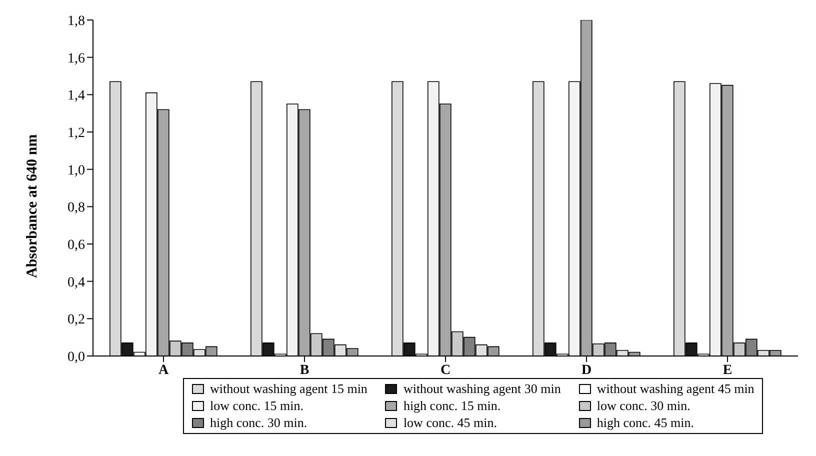 The height and width of the screenshot is (456, 816). I want to click on legend-label: low conc. 15 min., so click(257, 406).